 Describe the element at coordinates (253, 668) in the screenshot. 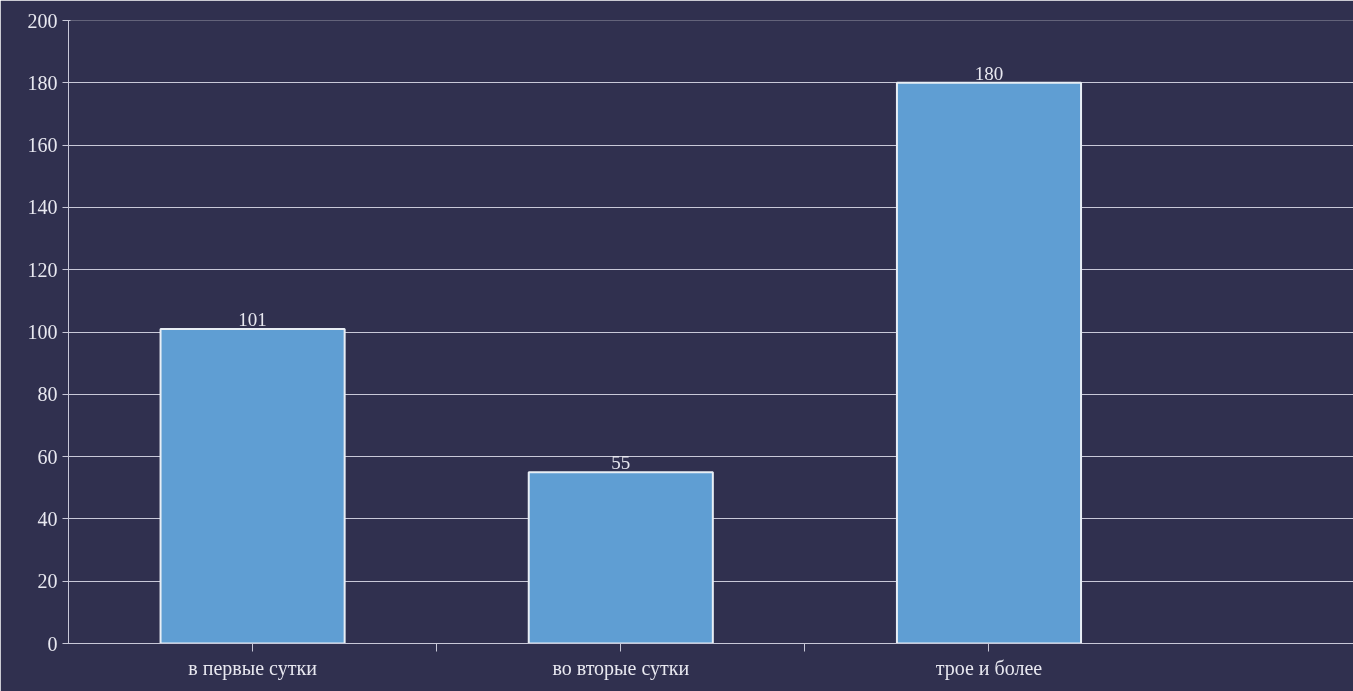

I see `x-tick-label: в первые сутки` at that location.